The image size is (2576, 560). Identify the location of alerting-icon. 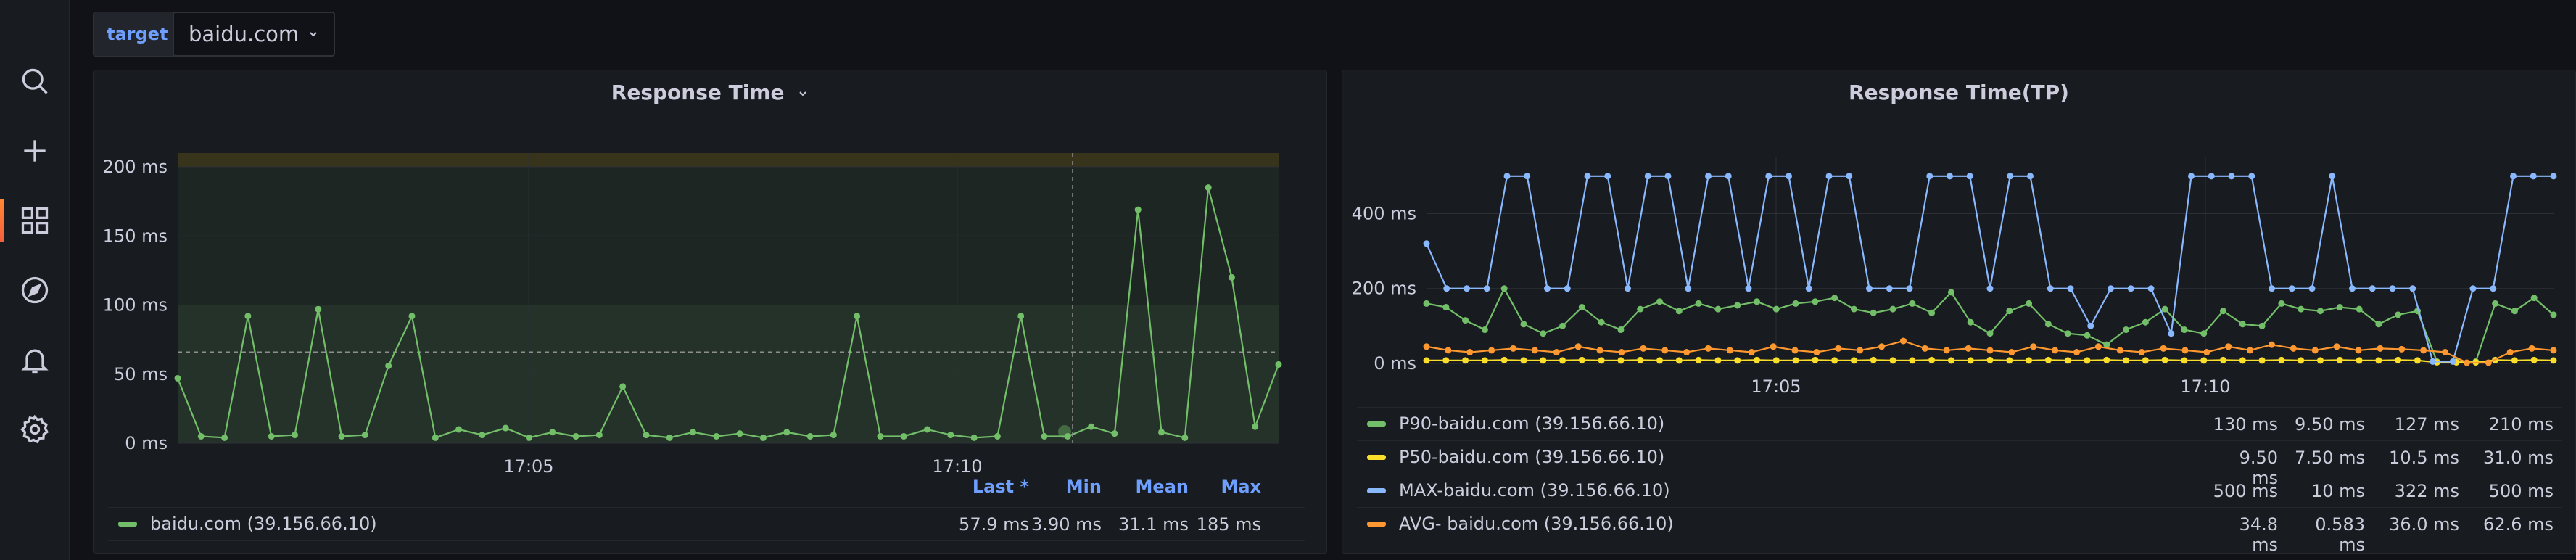
(35, 360).